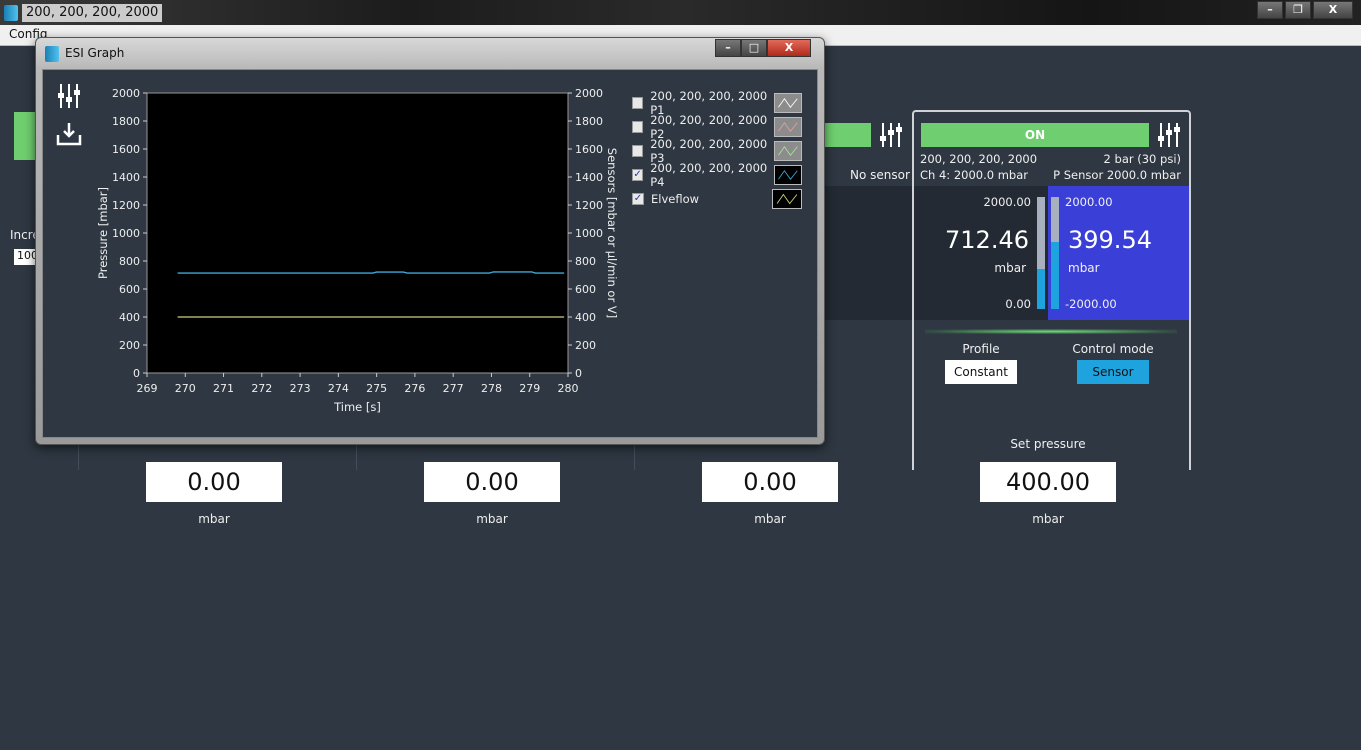  I want to click on legend-item: 200, 200, 200, 2000 P1, so click(717, 103).